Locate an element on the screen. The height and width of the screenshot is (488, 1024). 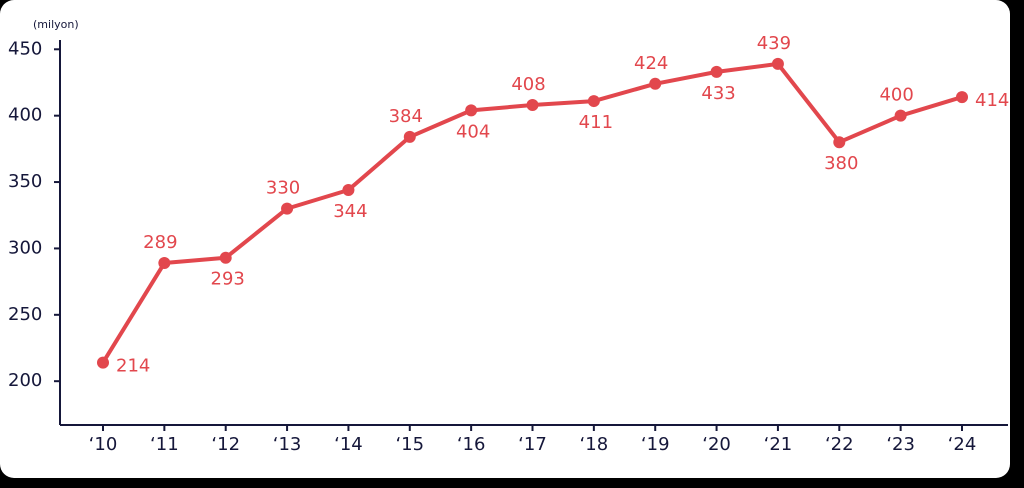
x-tick-label: ‘23 is located at coordinates (900, 444).